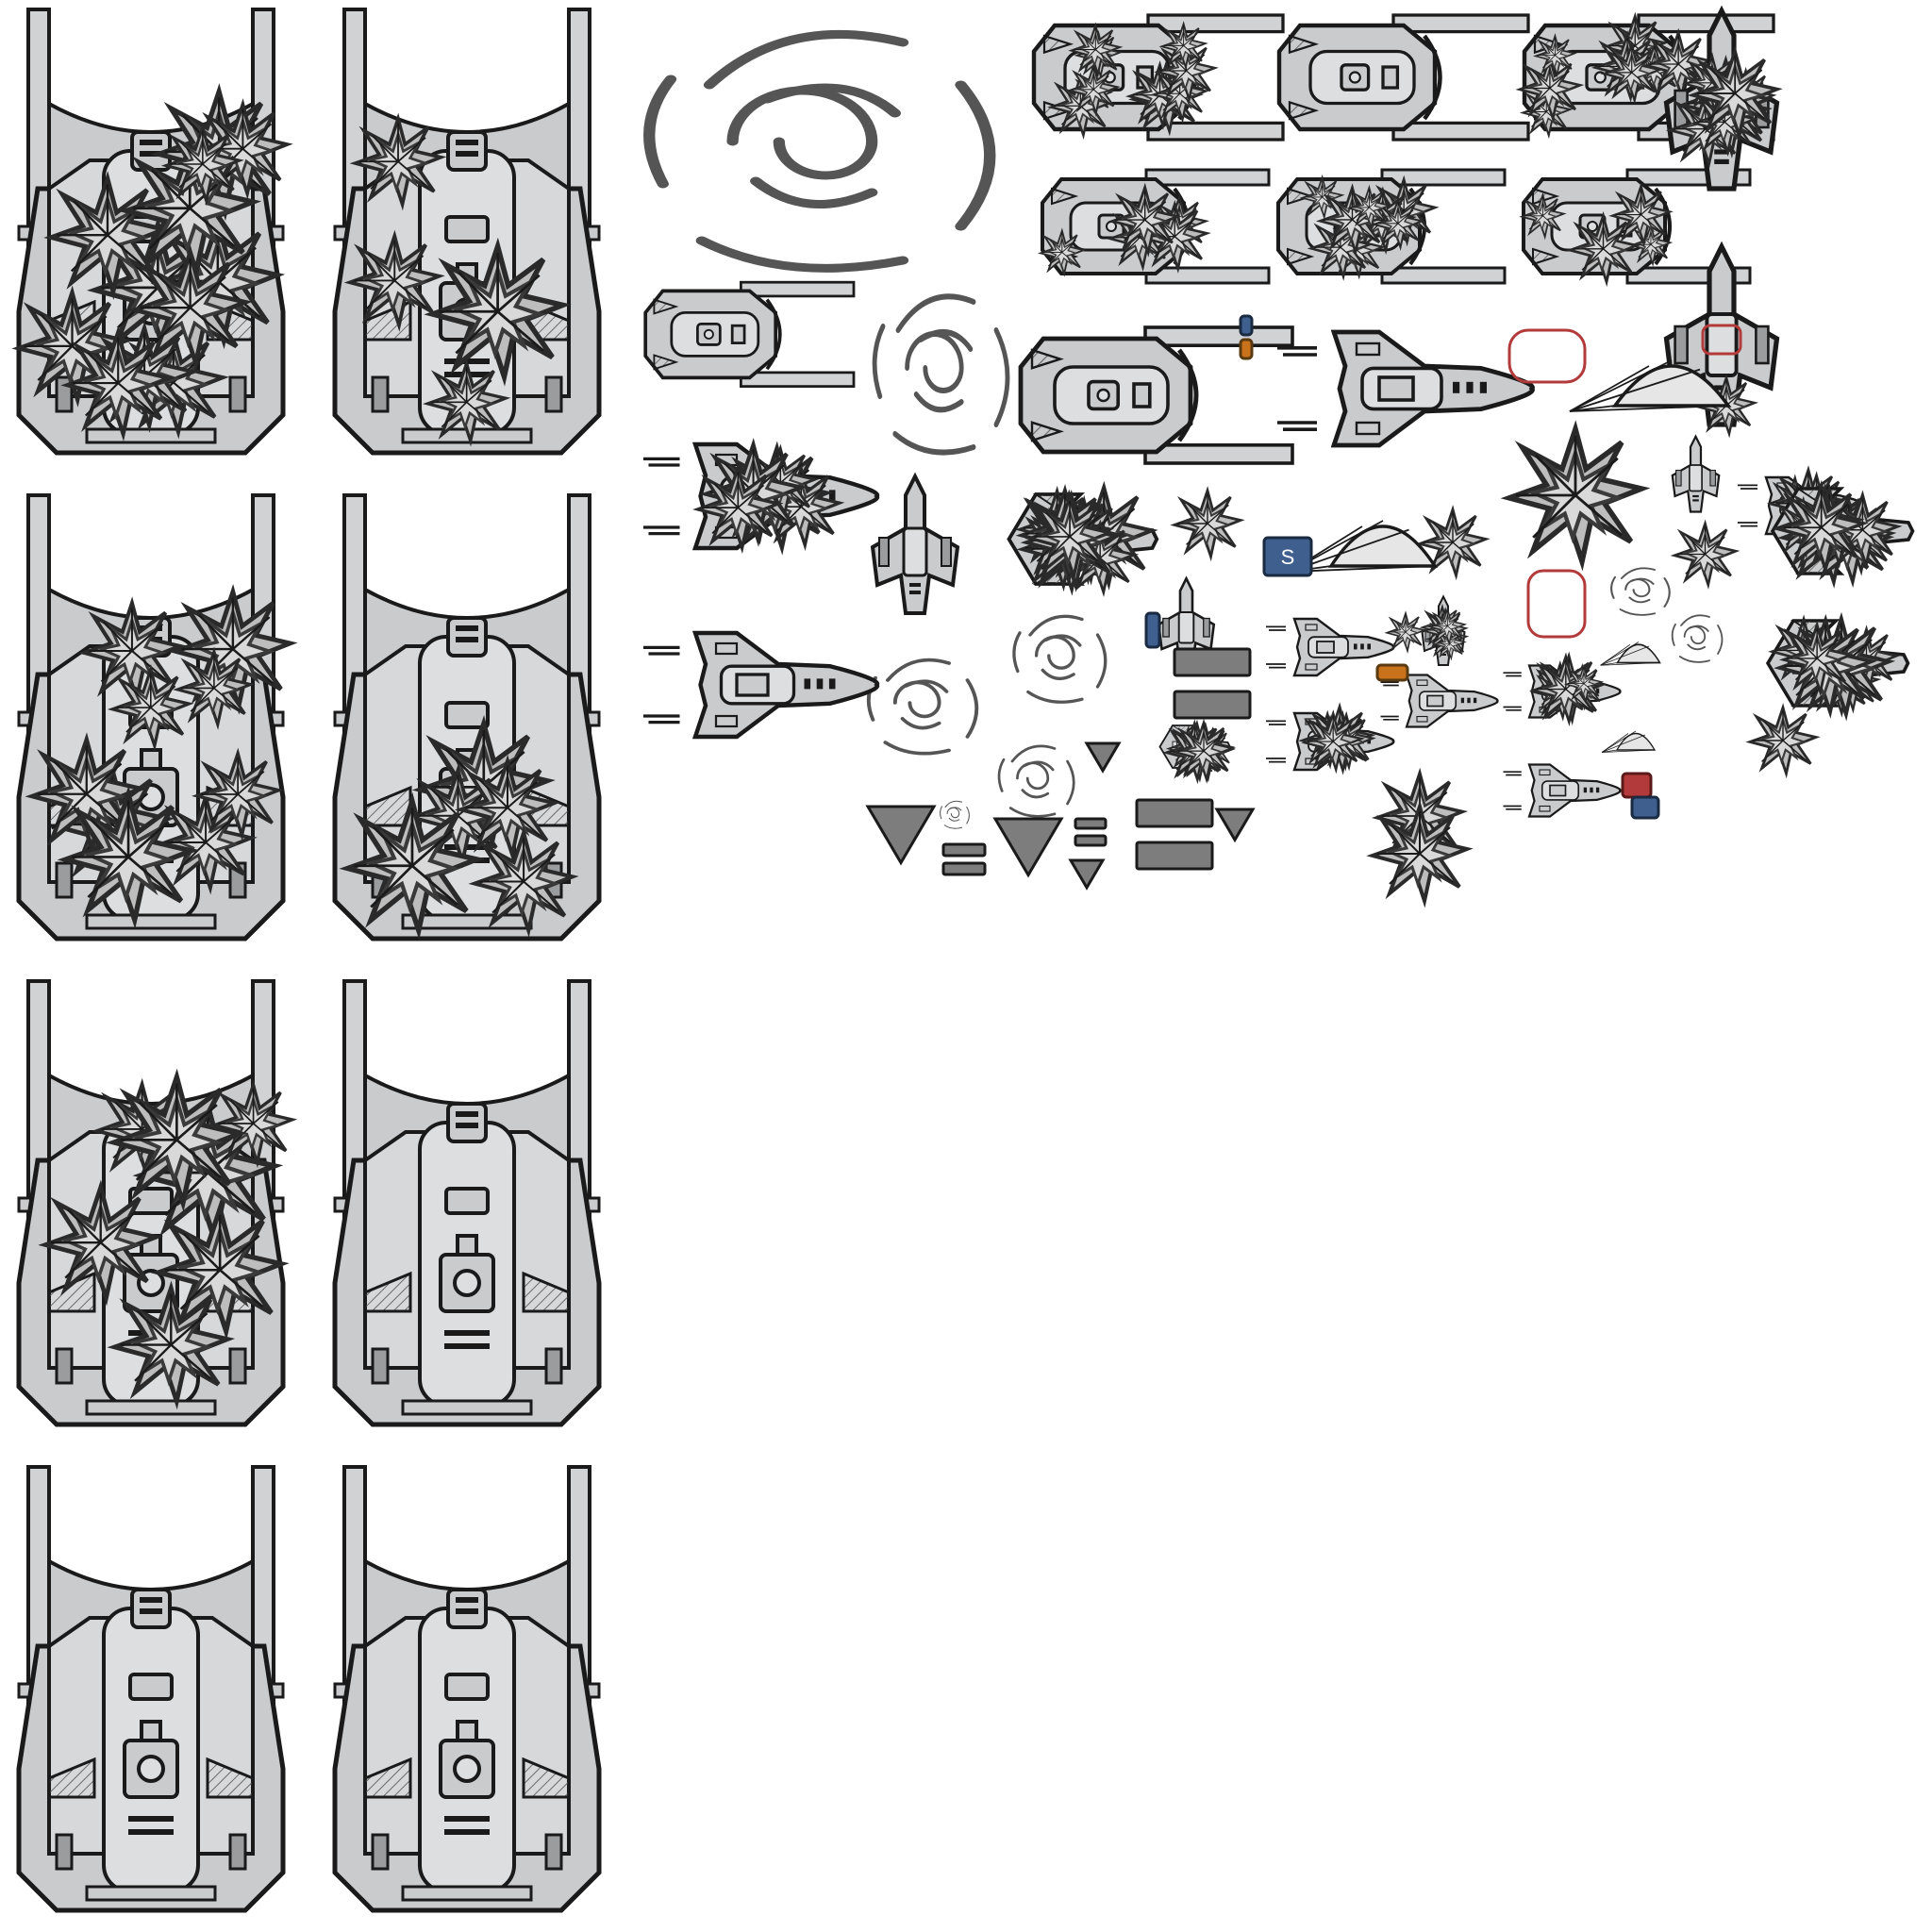  What do you see at coordinates (1721, 340) in the screenshot?
I see `crate-red-small` at bounding box center [1721, 340].